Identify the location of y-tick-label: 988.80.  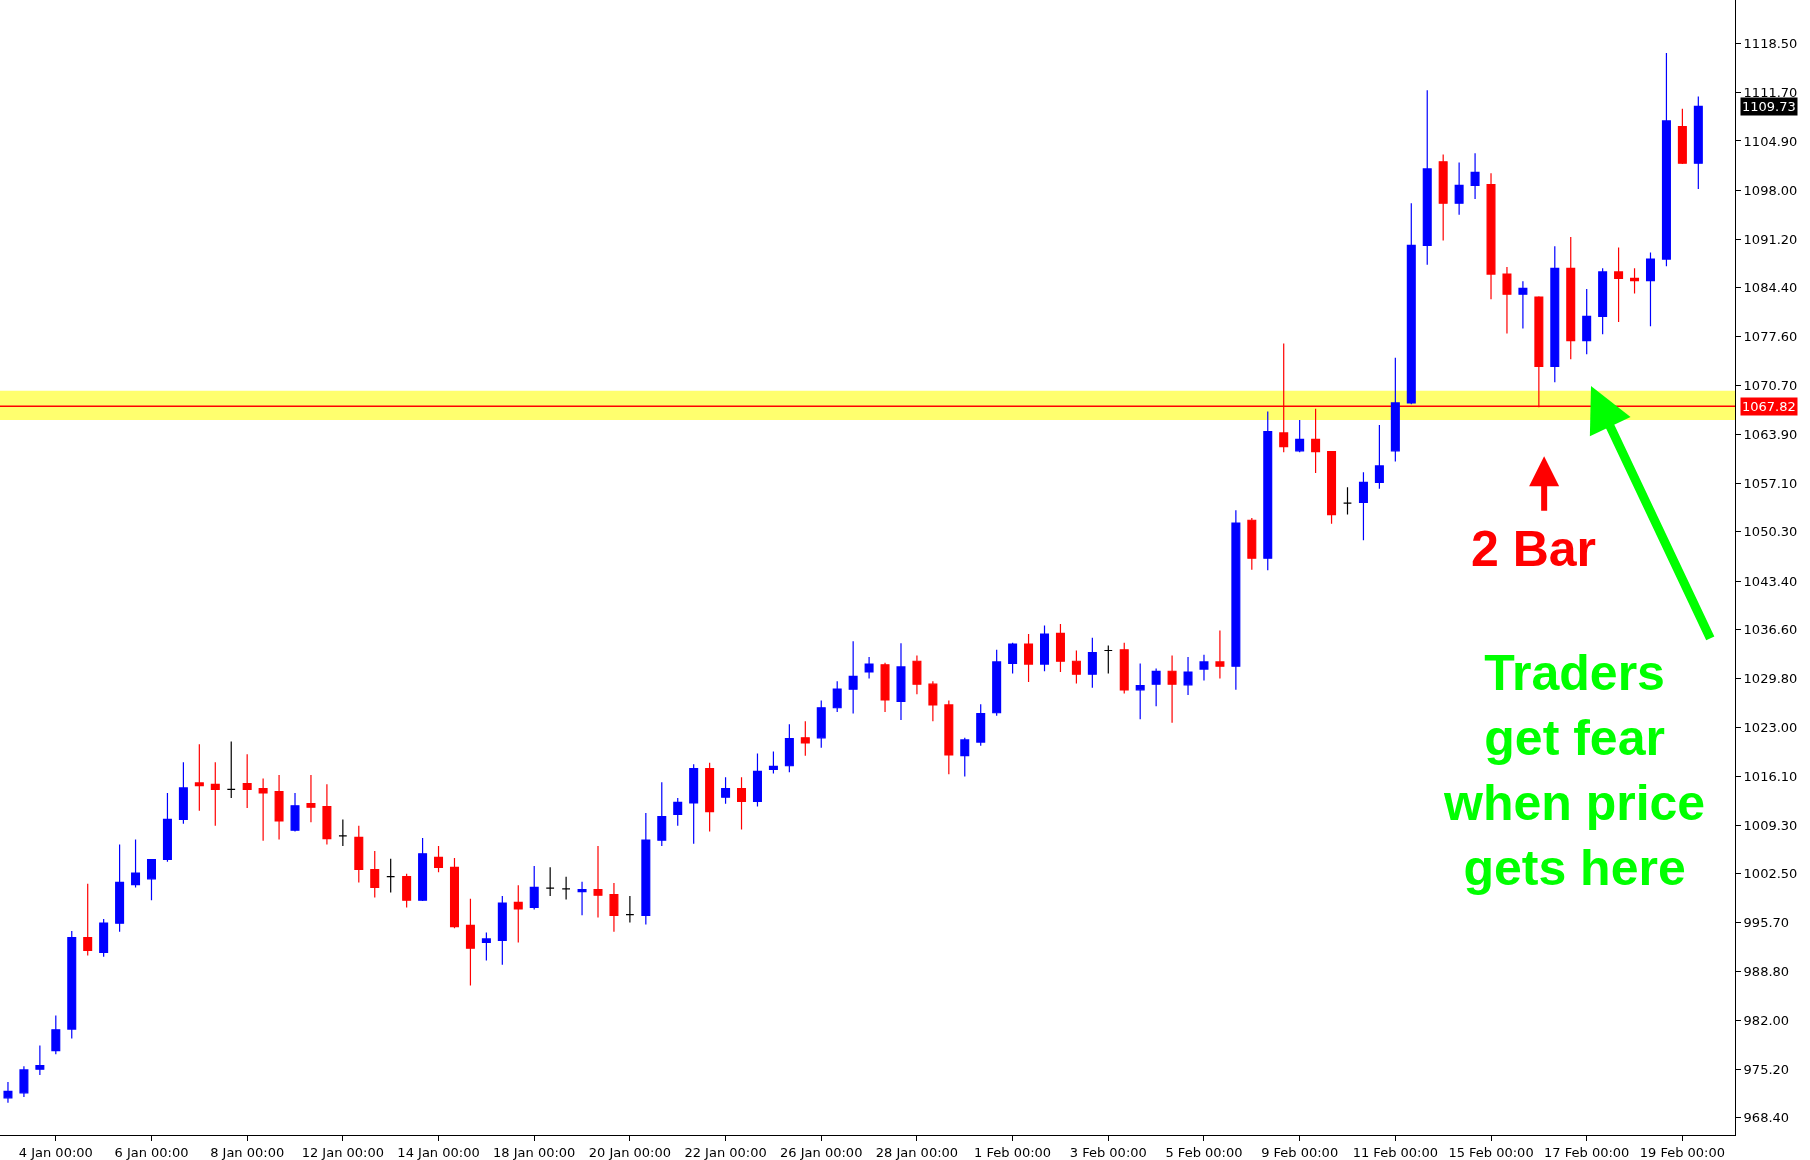
(1766, 972).